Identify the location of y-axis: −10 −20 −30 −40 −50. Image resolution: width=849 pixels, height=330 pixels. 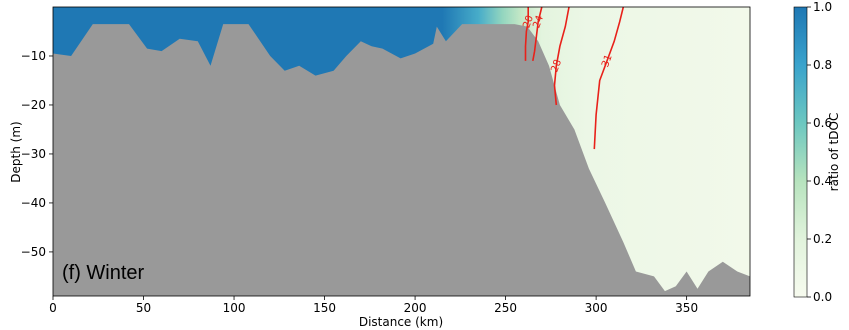
(37, 154).